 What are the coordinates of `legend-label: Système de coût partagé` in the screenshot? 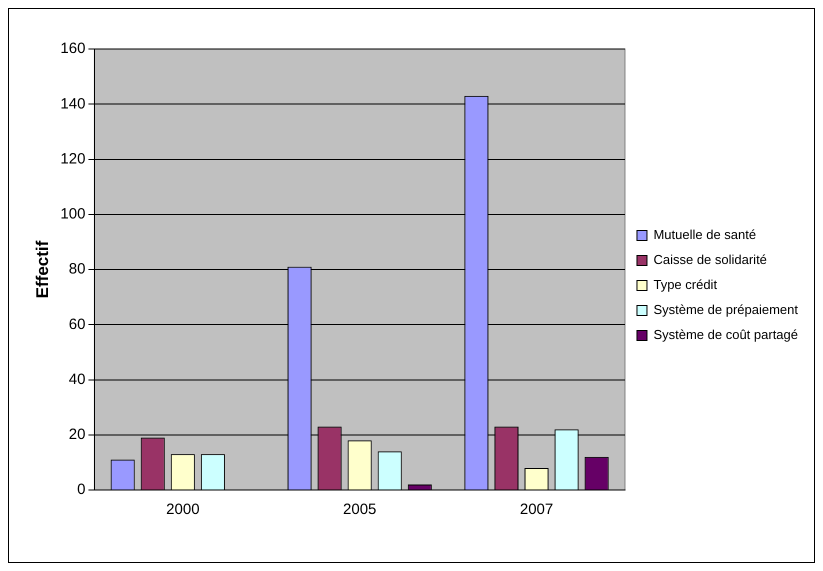 It's located at (725, 334).